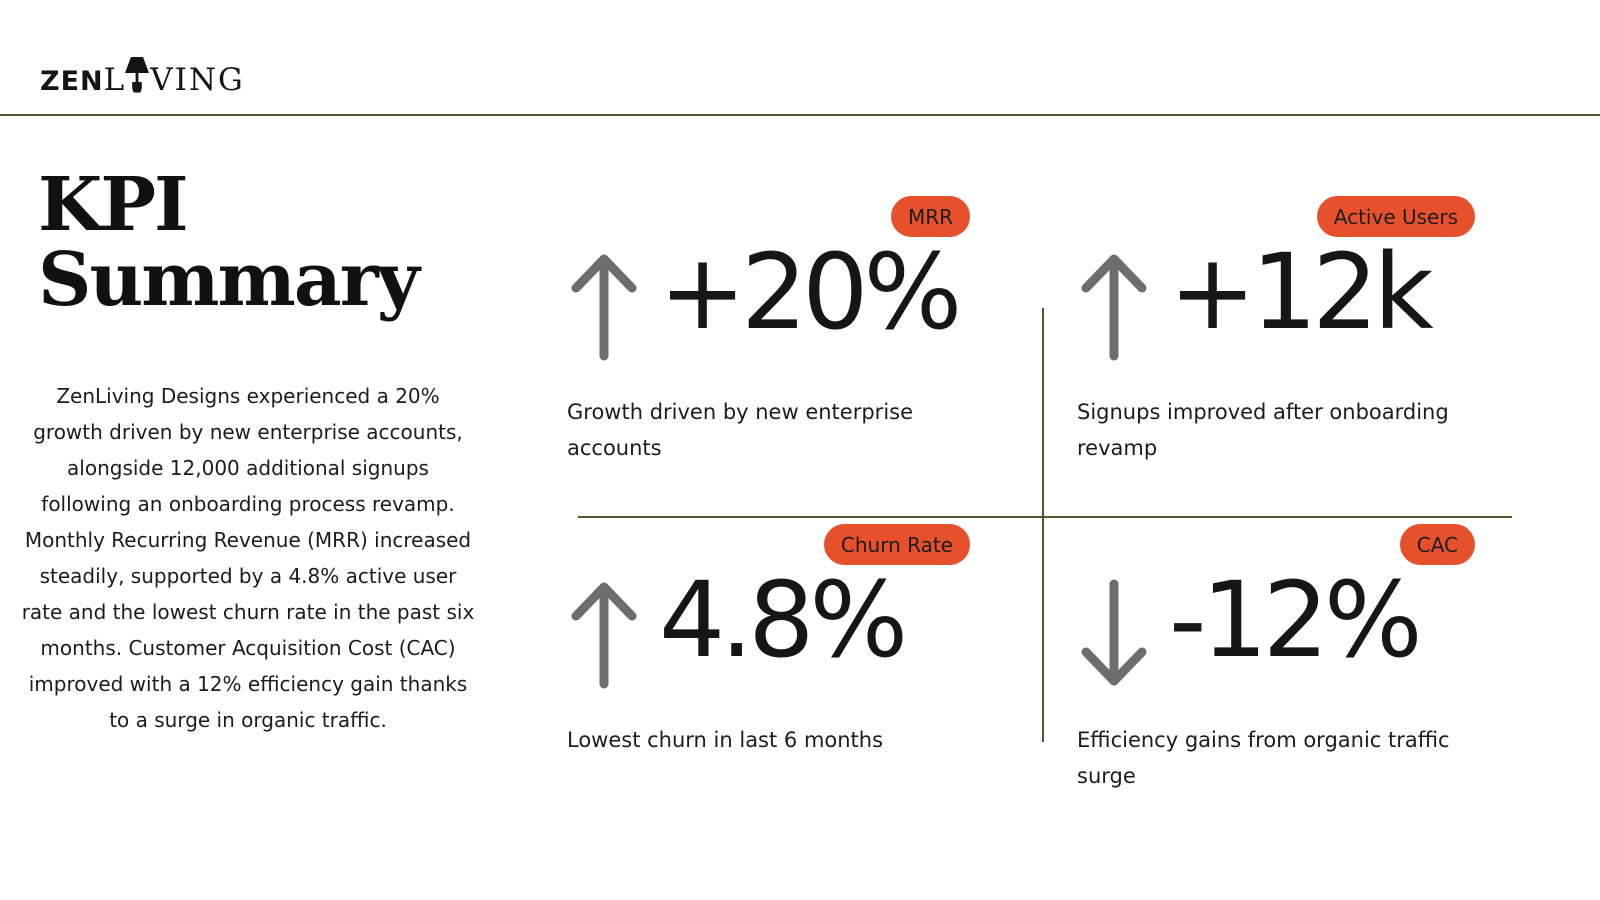 This screenshot has width=1600, height=900. I want to click on kpi-badge-churn-rate: Churn Rate, so click(896, 544).